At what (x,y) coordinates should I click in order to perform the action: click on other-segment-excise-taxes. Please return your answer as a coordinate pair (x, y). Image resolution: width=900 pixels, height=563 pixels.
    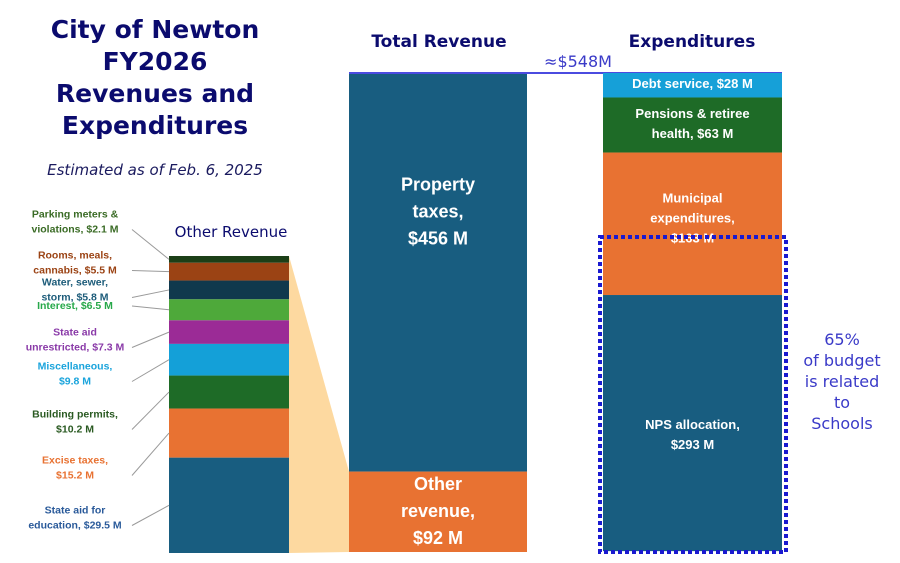
    Looking at the image, I should click on (229, 433).